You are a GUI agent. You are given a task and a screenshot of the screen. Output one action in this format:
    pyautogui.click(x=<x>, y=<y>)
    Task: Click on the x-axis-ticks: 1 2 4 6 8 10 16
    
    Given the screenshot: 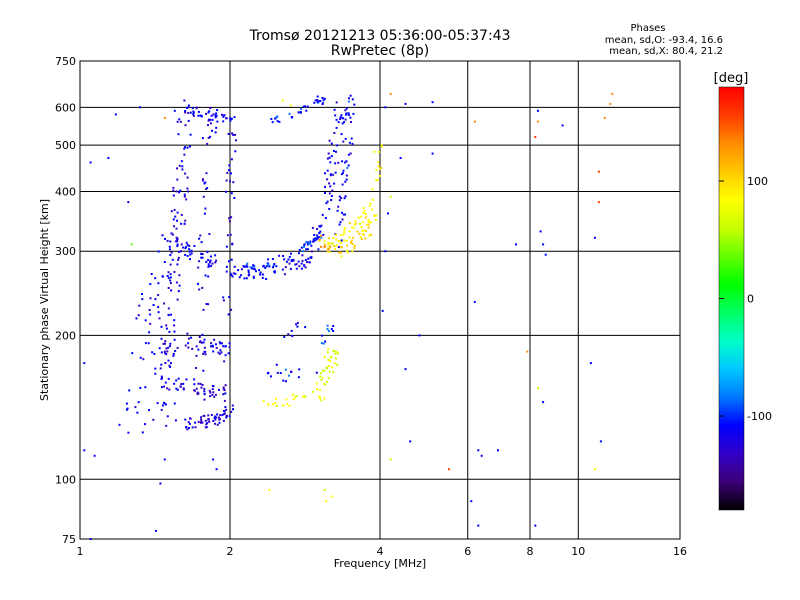 What is the action you would take?
    pyautogui.click(x=382, y=551)
    